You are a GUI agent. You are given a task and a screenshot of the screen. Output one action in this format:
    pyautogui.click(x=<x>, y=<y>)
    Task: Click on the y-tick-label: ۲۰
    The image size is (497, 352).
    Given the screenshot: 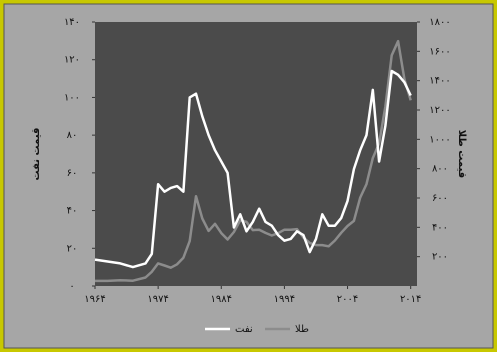 What is the action you would take?
    pyautogui.click(x=72, y=248)
    